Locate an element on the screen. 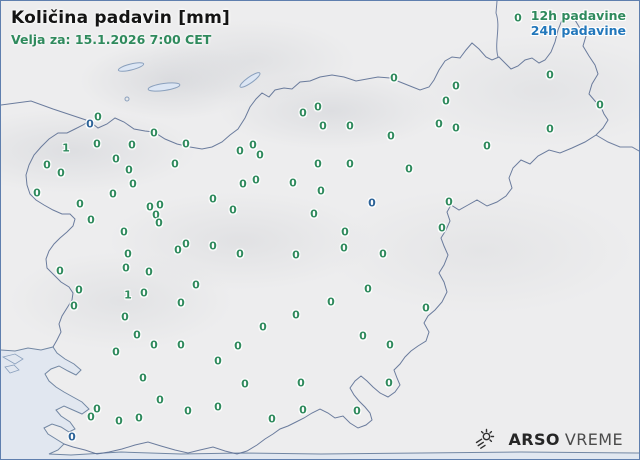 This screenshot has width=640, height=460. neighbour-borders is located at coordinates (567, 76).